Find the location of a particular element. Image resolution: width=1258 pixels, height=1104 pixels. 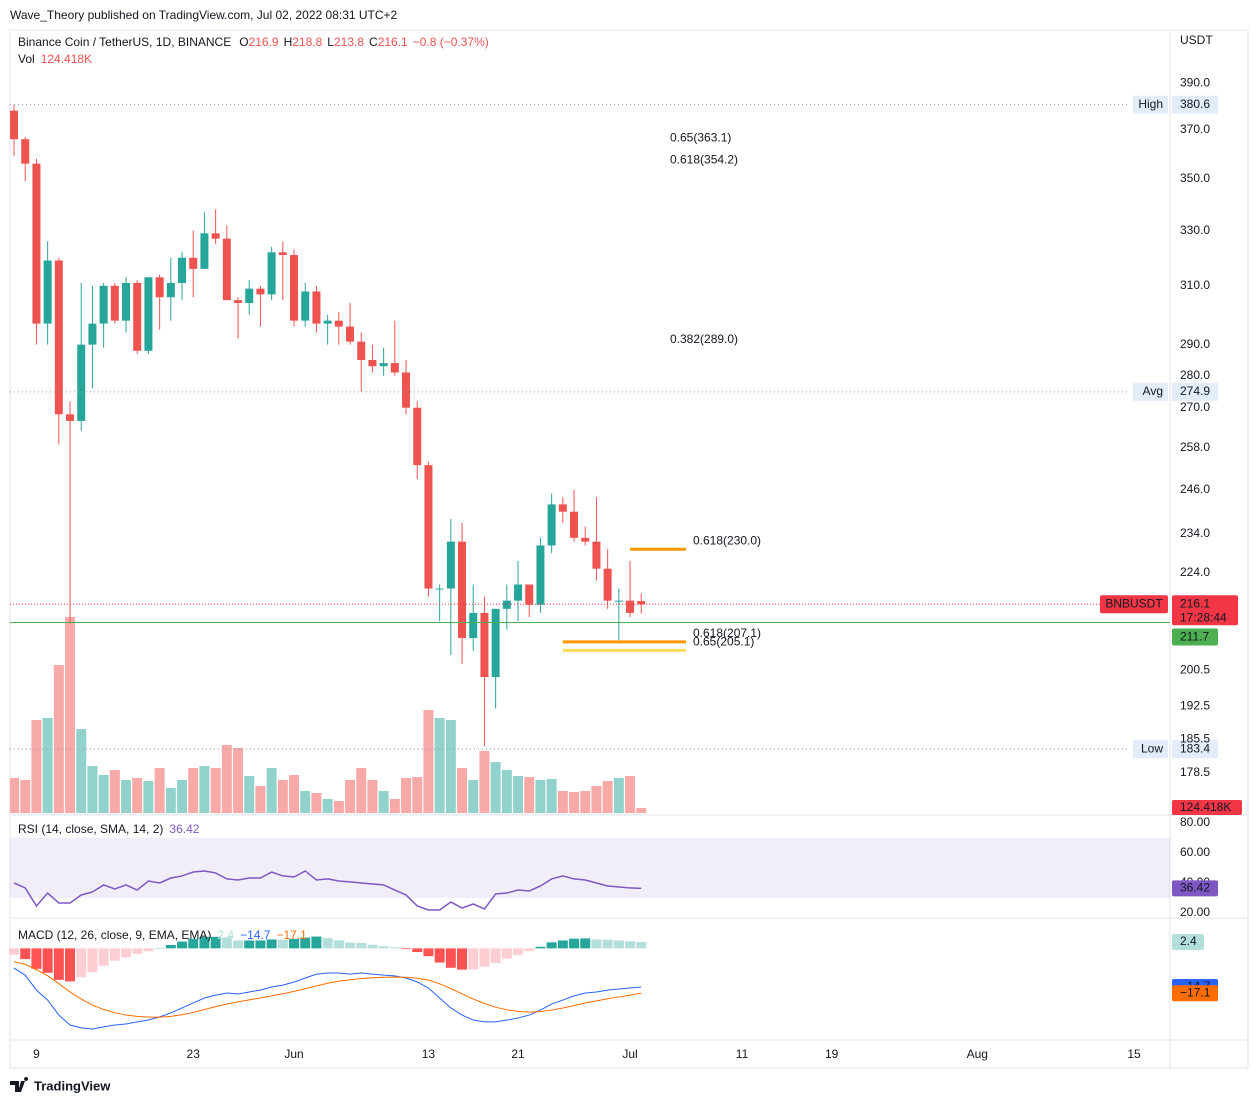

rsi-tag-value: 36.42 is located at coordinates (1195, 888).